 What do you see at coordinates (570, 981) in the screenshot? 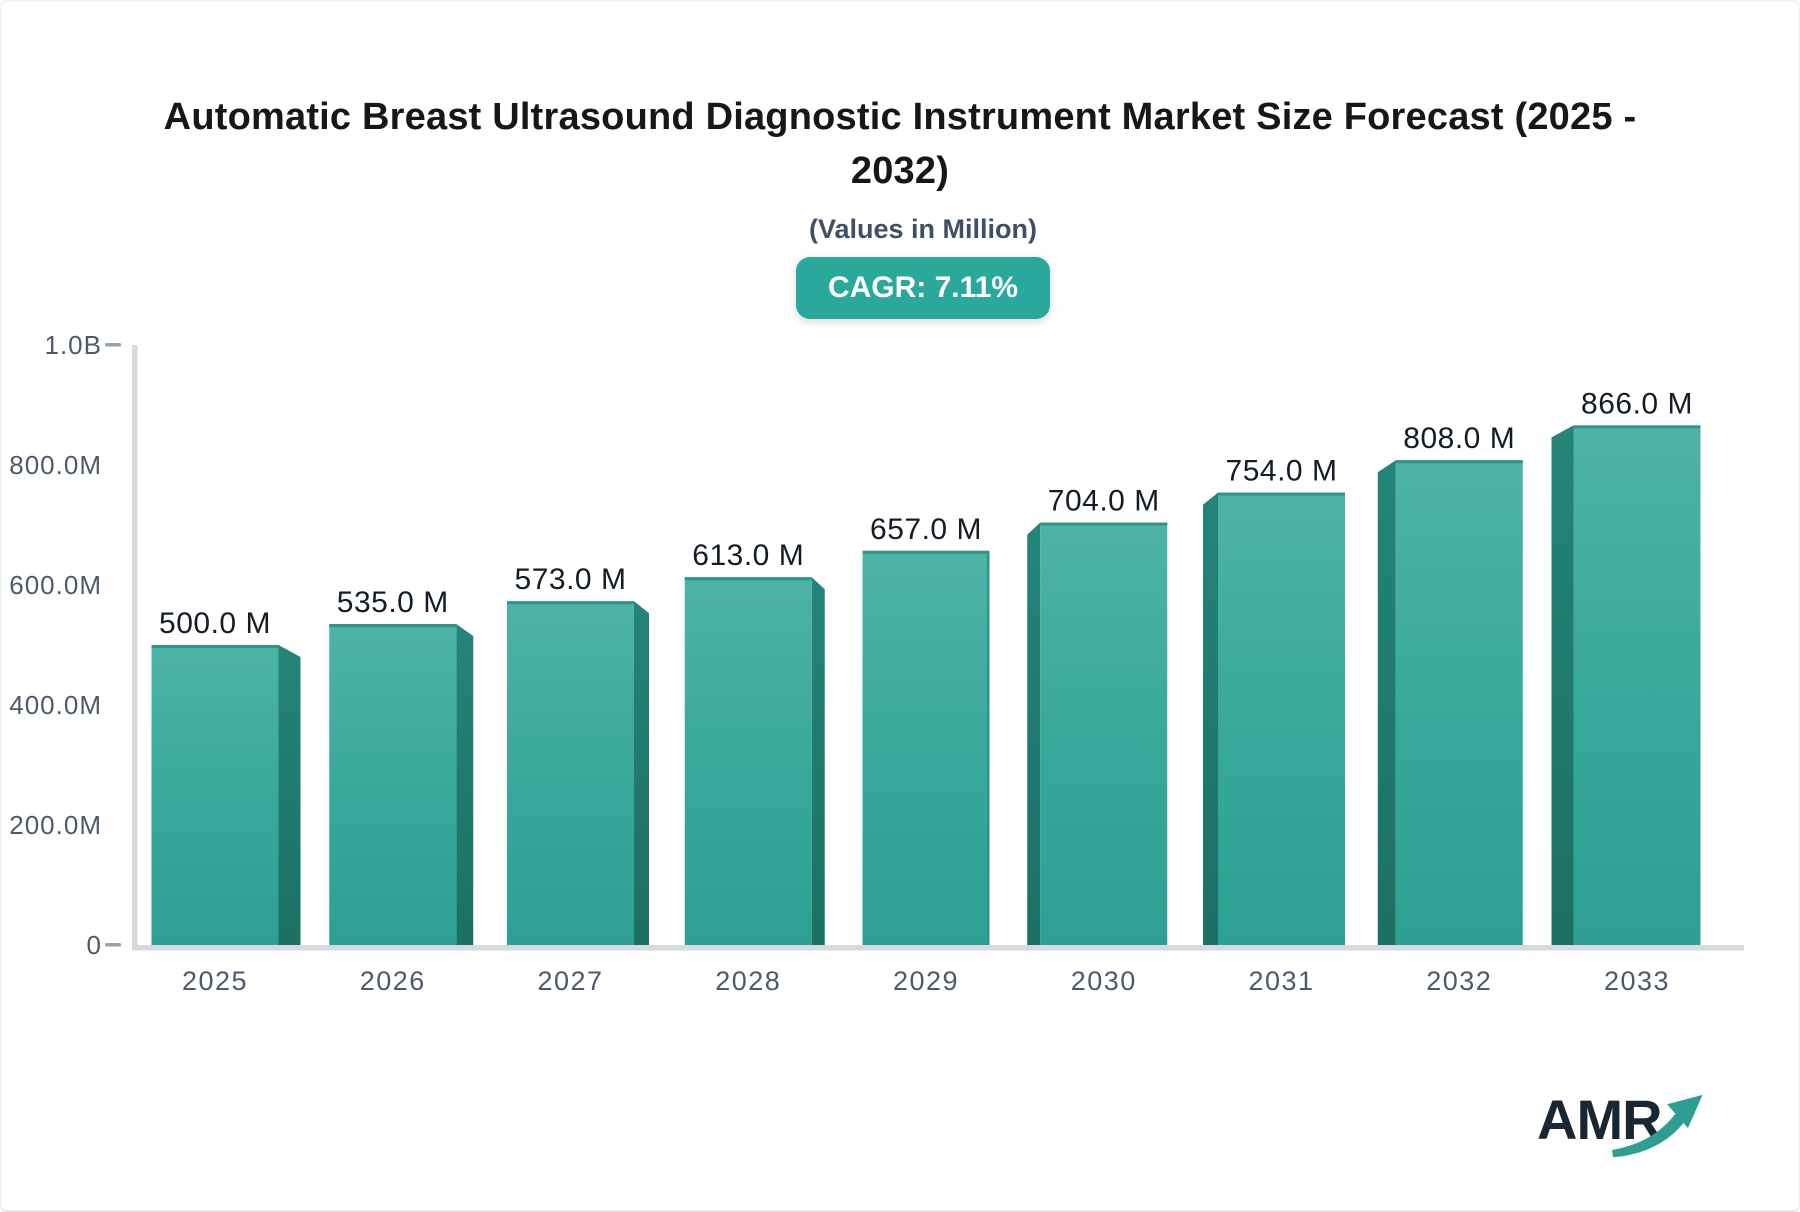
I see `x-axis-tick-label: 2027` at bounding box center [570, 981].